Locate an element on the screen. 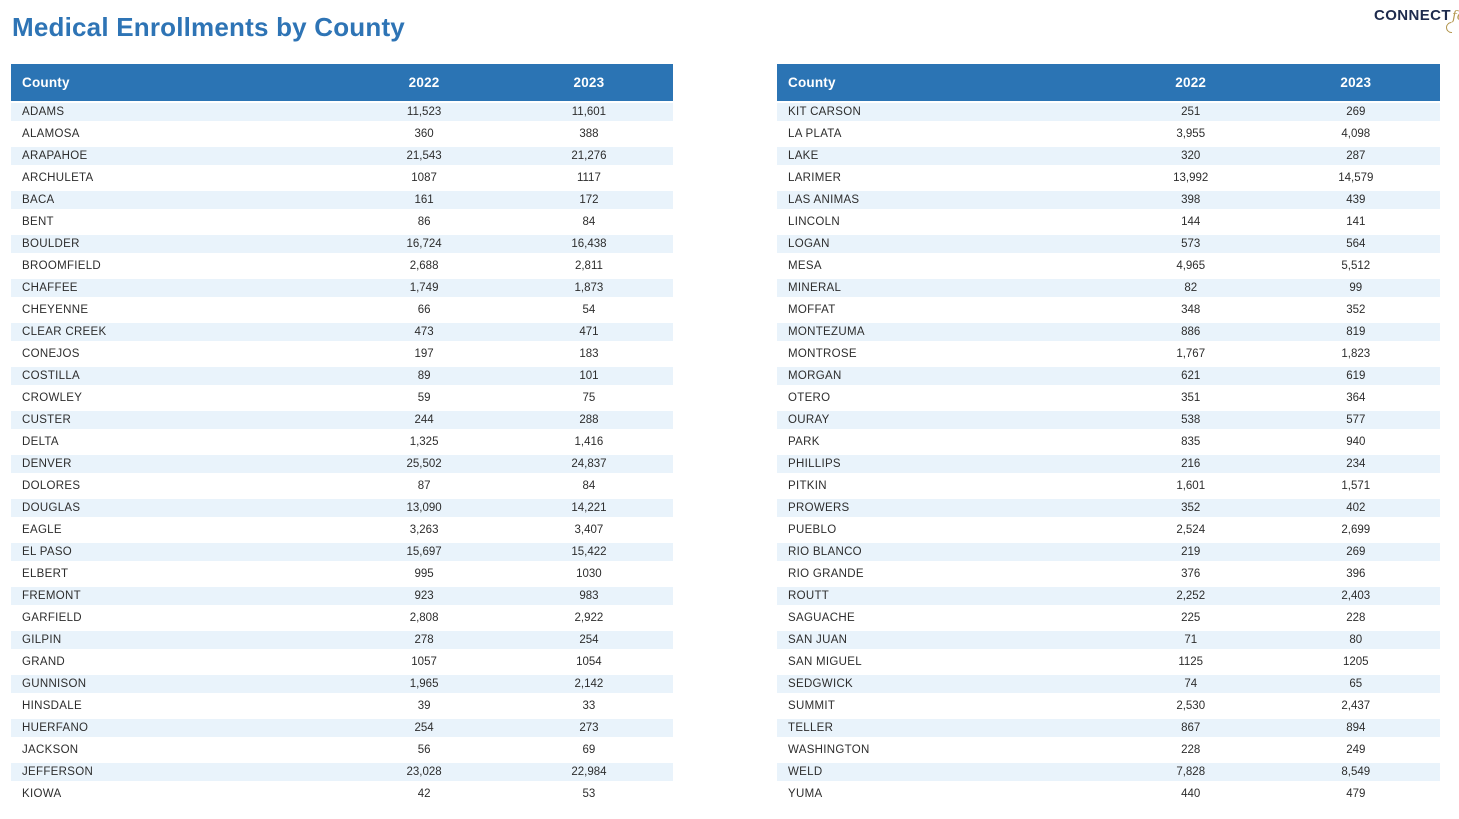 Image resolution: width=1459 pixels, height=819 pixels. value-2022-cell: 25,502 is located at coordinates (424, 464).